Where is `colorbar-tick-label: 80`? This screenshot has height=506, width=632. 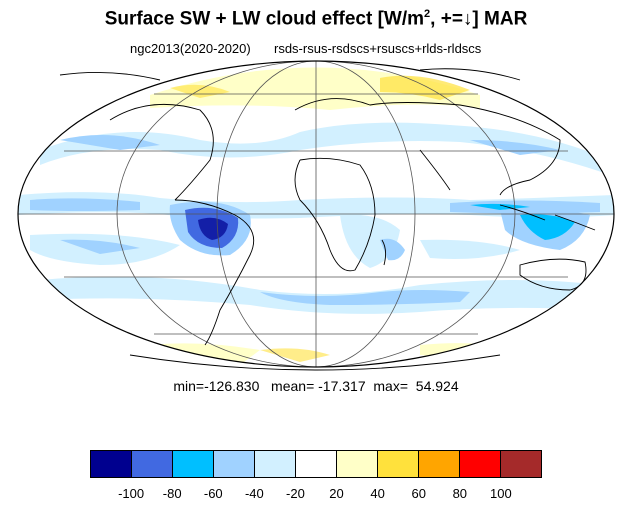
colorbar-tick-label: 80 is located at coordinates (460, 493).